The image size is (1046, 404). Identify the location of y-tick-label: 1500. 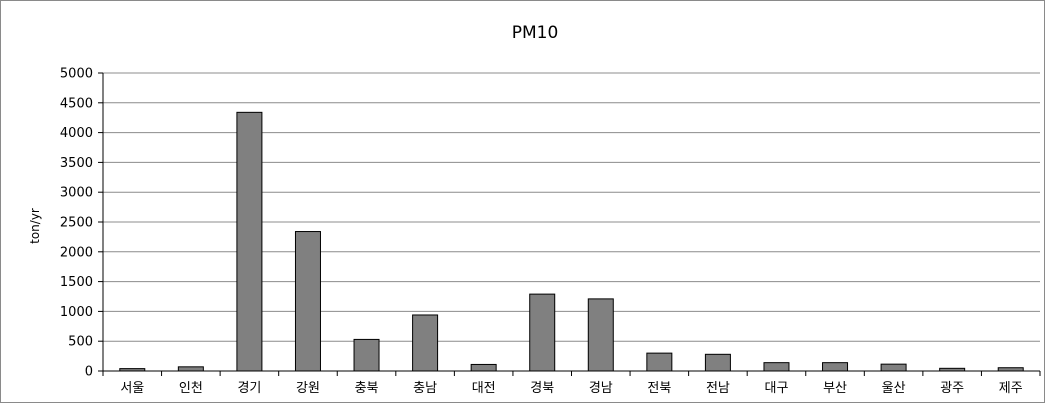
(76, 282).